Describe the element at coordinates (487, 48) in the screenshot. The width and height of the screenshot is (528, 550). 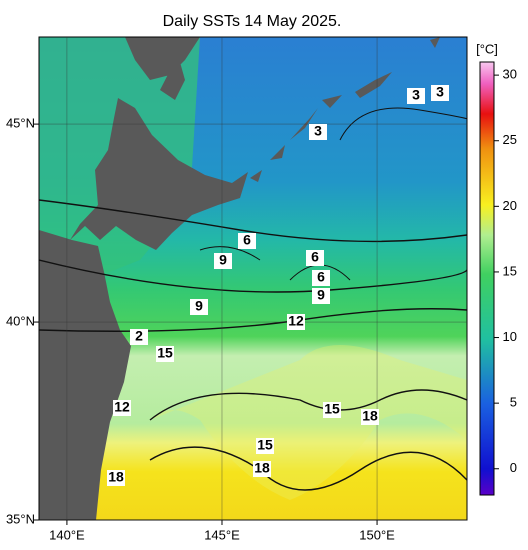
I see `colorbar-unit: [°C]` at that location.